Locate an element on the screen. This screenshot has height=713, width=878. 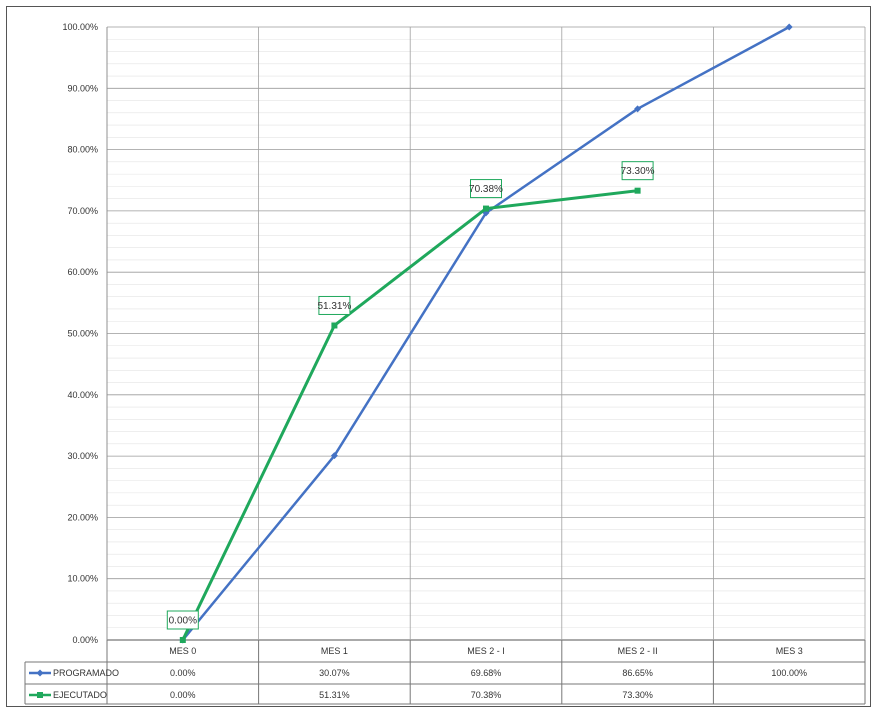
y-tick-label: 40.00% is located at coordinates (82, 395).